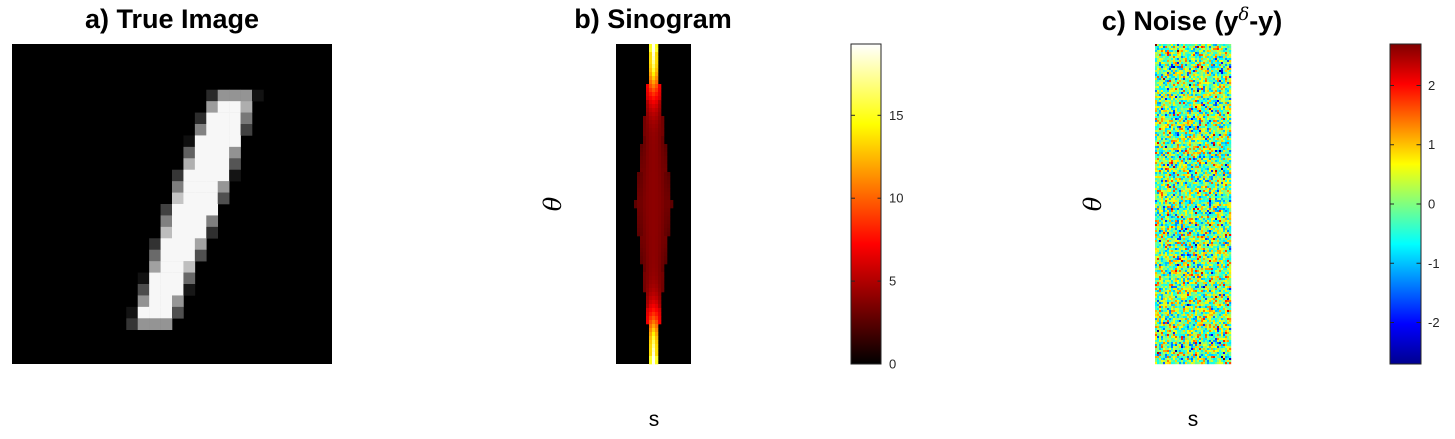  Describe the element at coordinates (178, 267) in the screenshot. I see `image-pixel` at that location.